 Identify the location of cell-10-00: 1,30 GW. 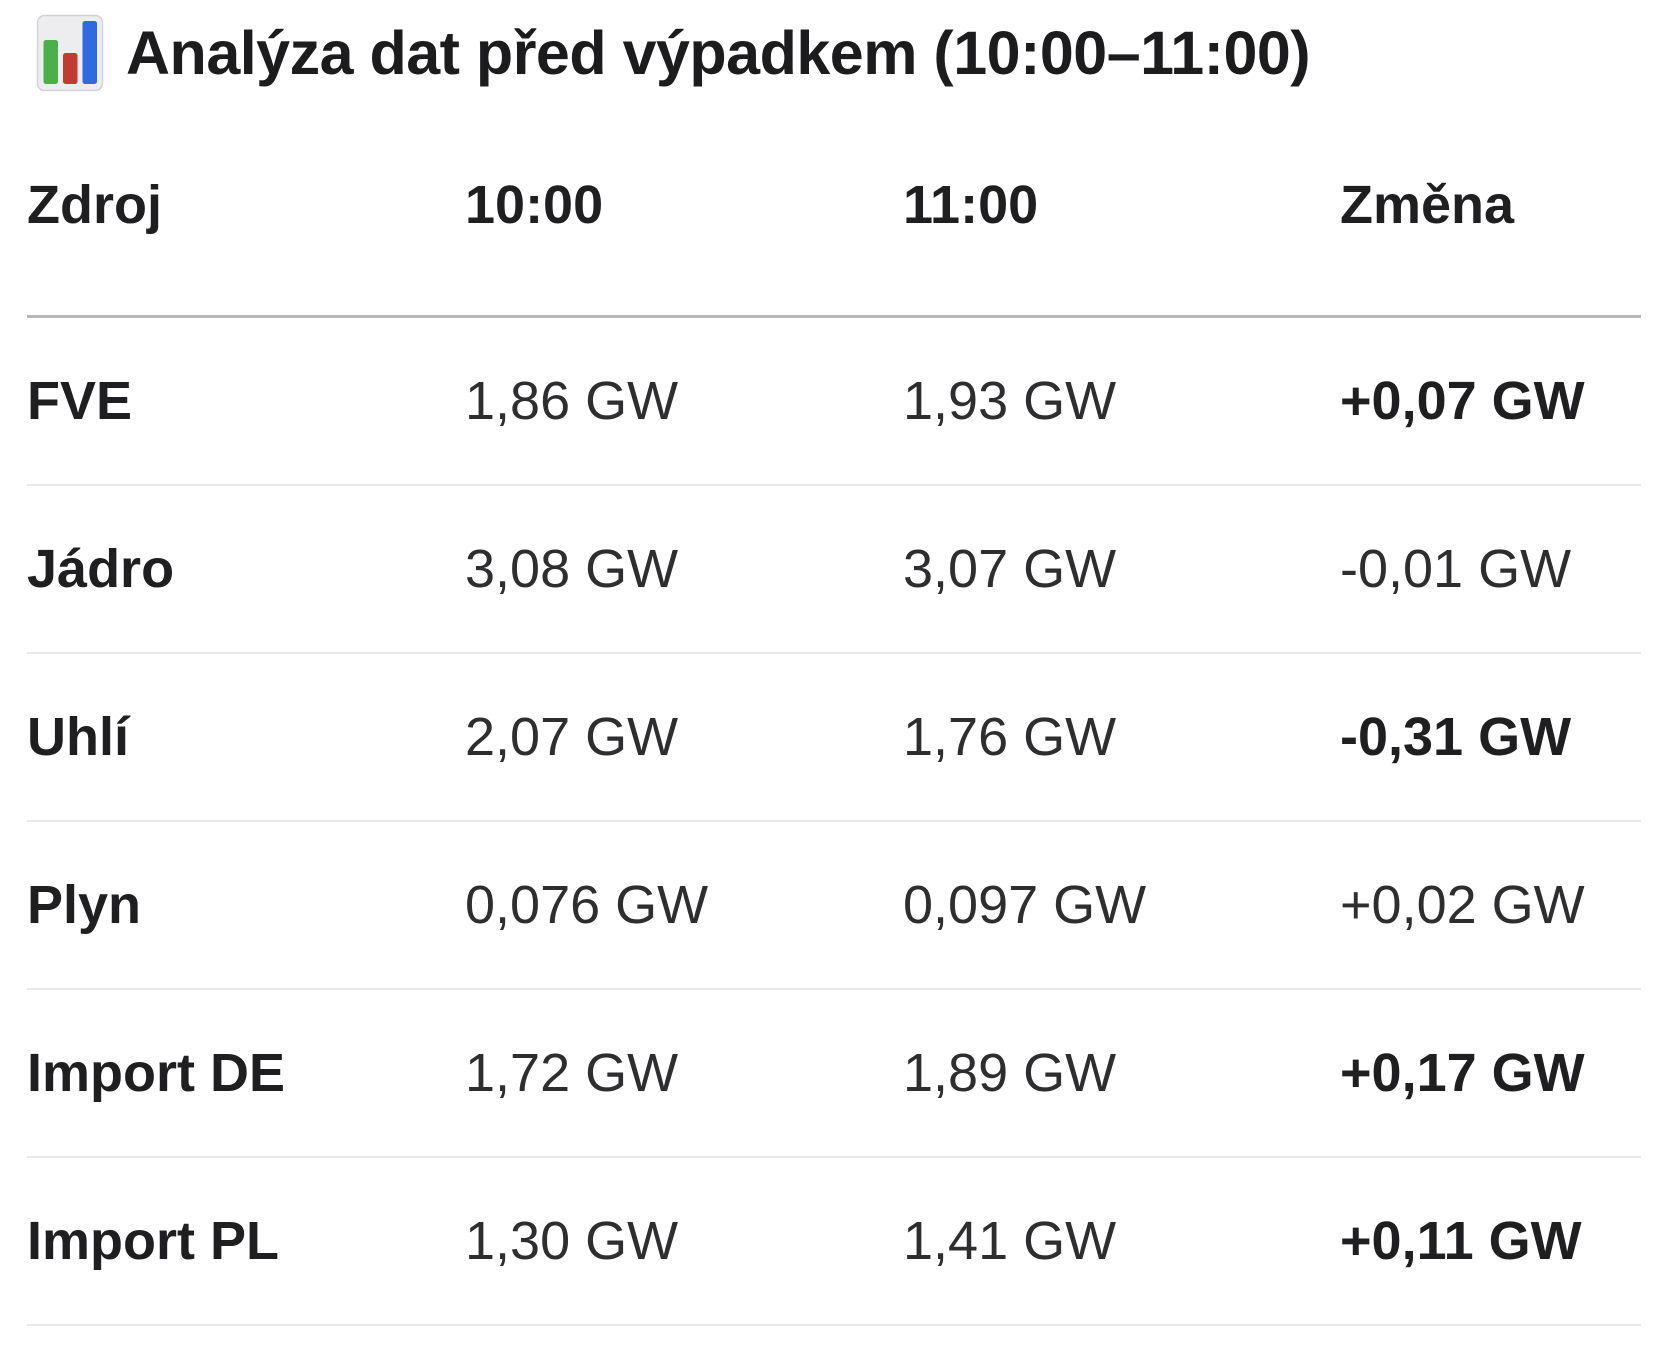
(572, 1241).